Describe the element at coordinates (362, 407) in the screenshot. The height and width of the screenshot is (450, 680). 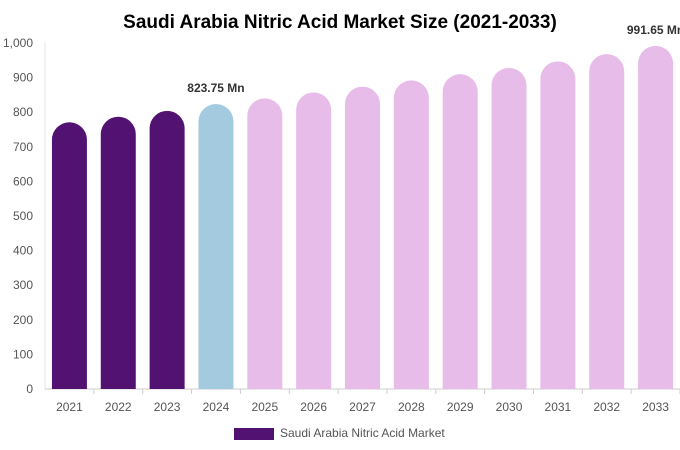
I see `x-tick-label: 2027` at that location.